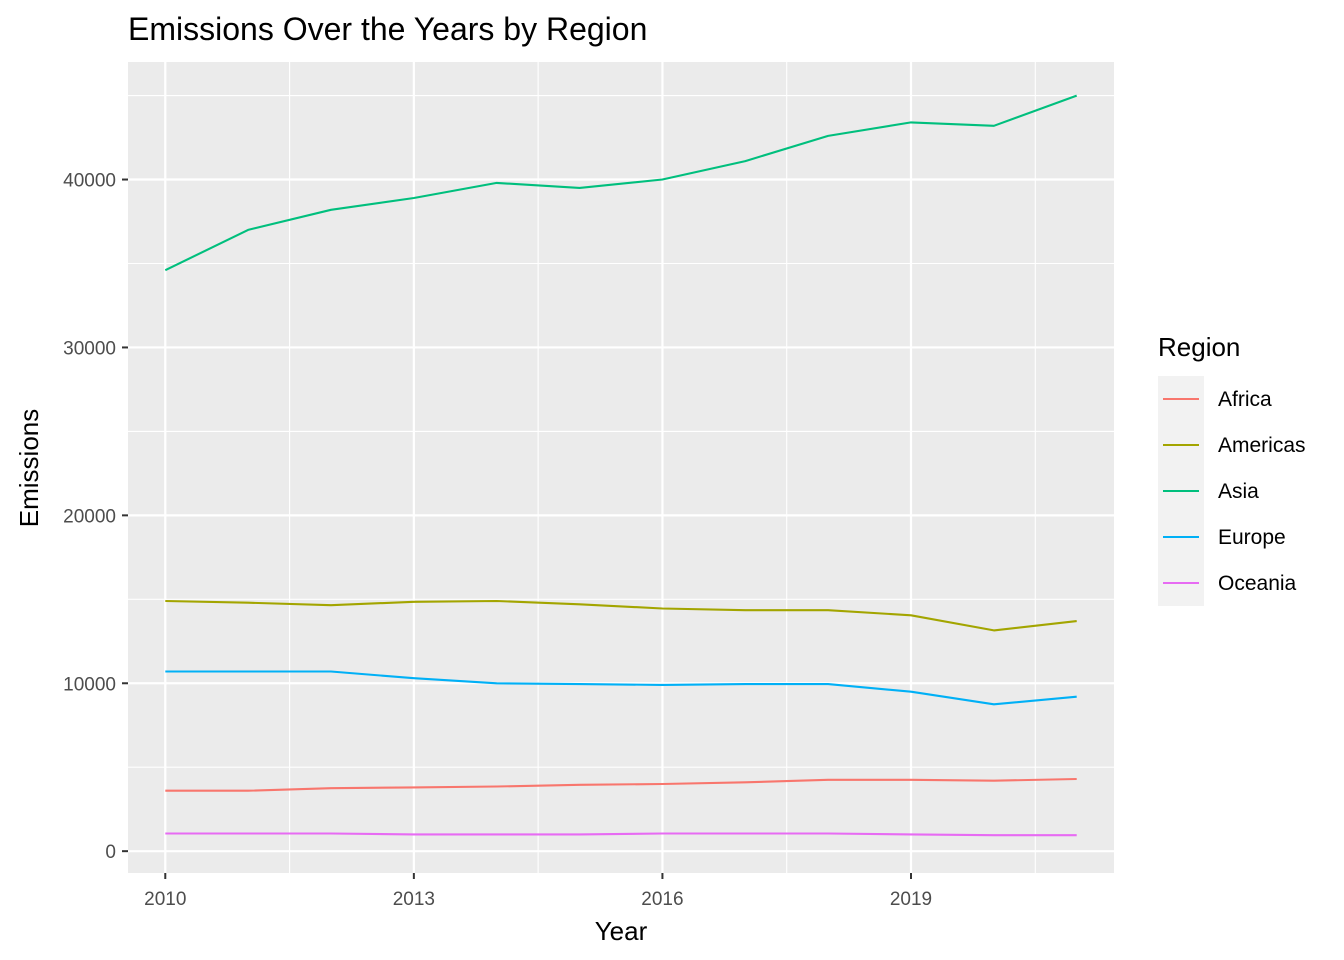  What do you see at coordinates (387, 29) in the screenshot?
I see `chart-title: Emissions Over the Years by Region` at bounding box center [387, 29].